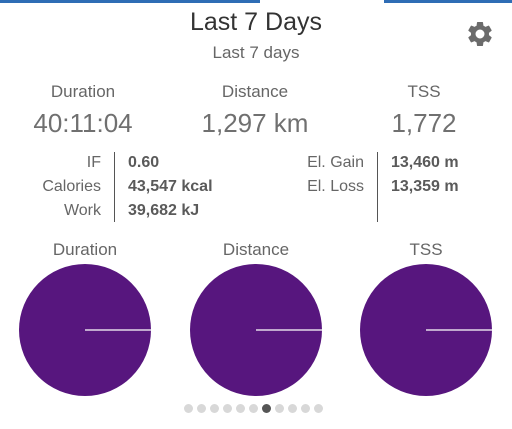 This screenshot has width=512, height=429. Describe the element at coordinates (255, 123) in the screenshot. I see `stat-value: 1,297 km` at that location.